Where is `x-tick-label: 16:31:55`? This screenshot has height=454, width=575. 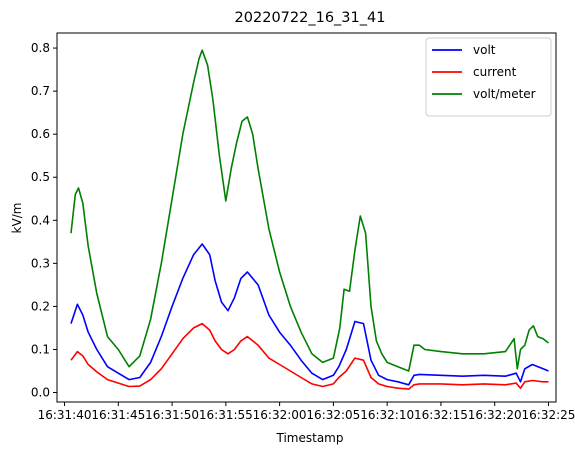 x-tick-label: 16:31:55 is located at coordinates (226, 415).